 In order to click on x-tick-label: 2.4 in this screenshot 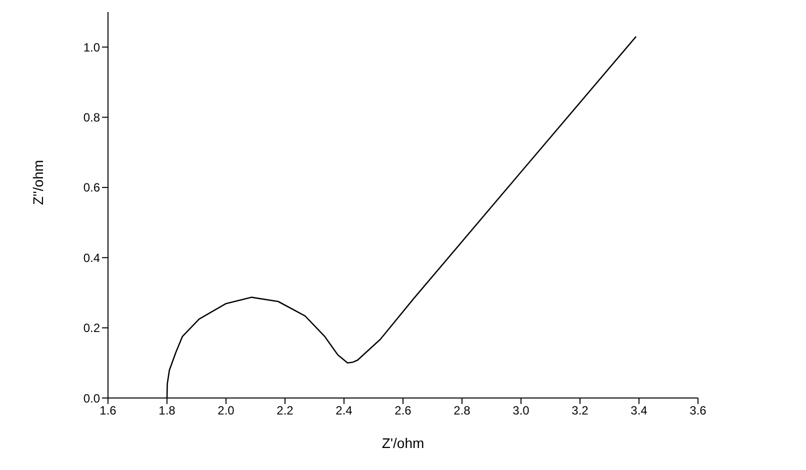, I will do `click(344, 411)`.